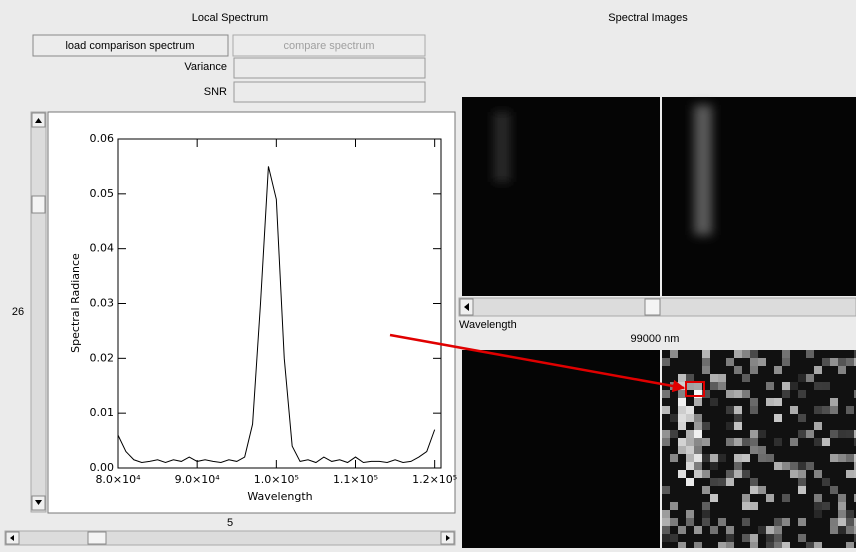 This screenshot has height=552, width=856. What do you see at coordinates (488, 325) in the screenshot?
I see `slider-label: Wavelength` at bounding box center [488, 325].